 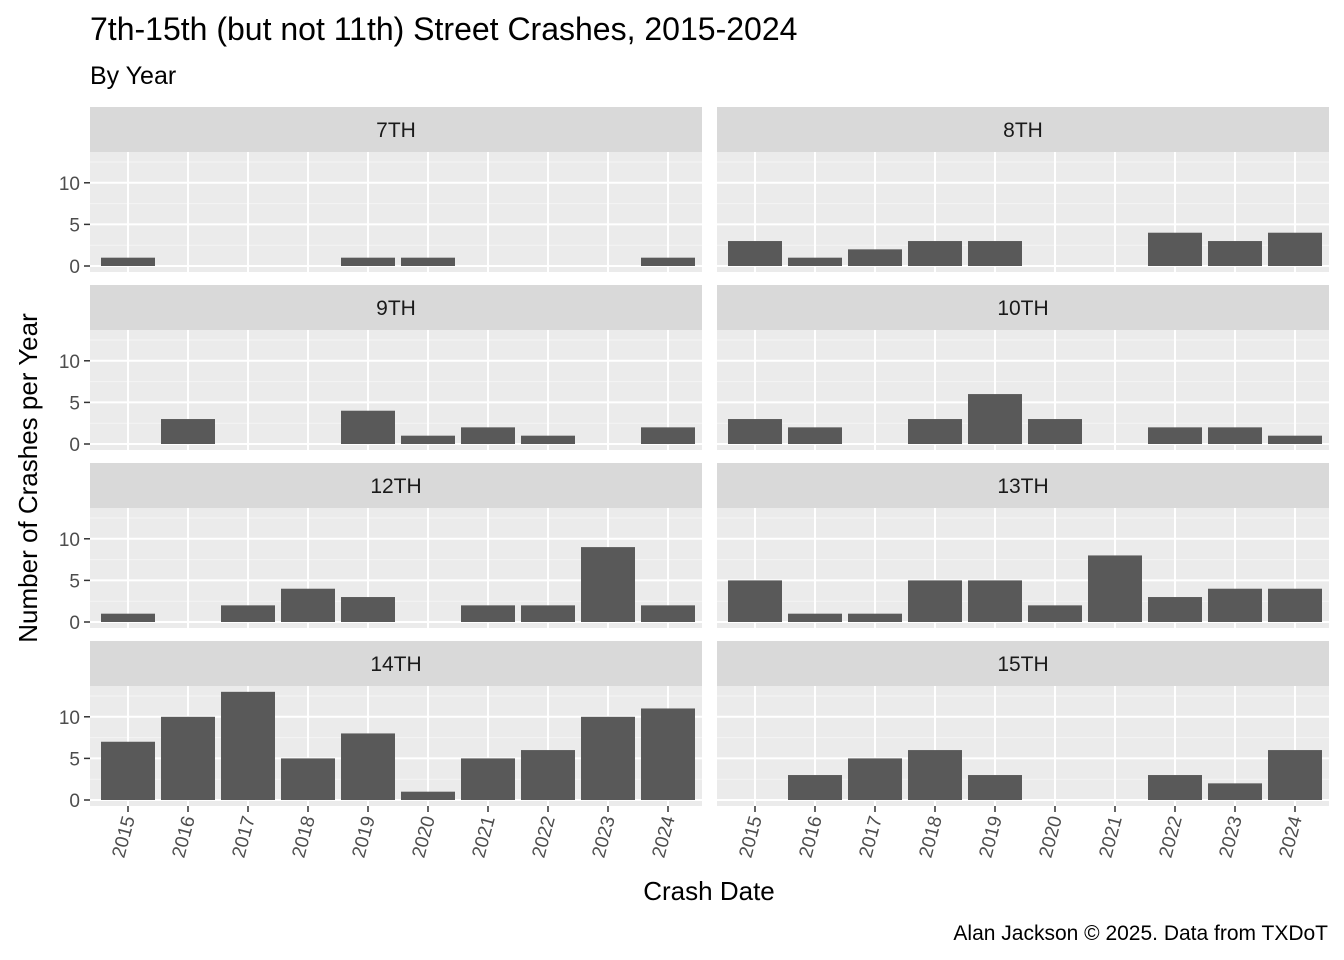 I want to click on panel-background, so click(x=396, y=212).